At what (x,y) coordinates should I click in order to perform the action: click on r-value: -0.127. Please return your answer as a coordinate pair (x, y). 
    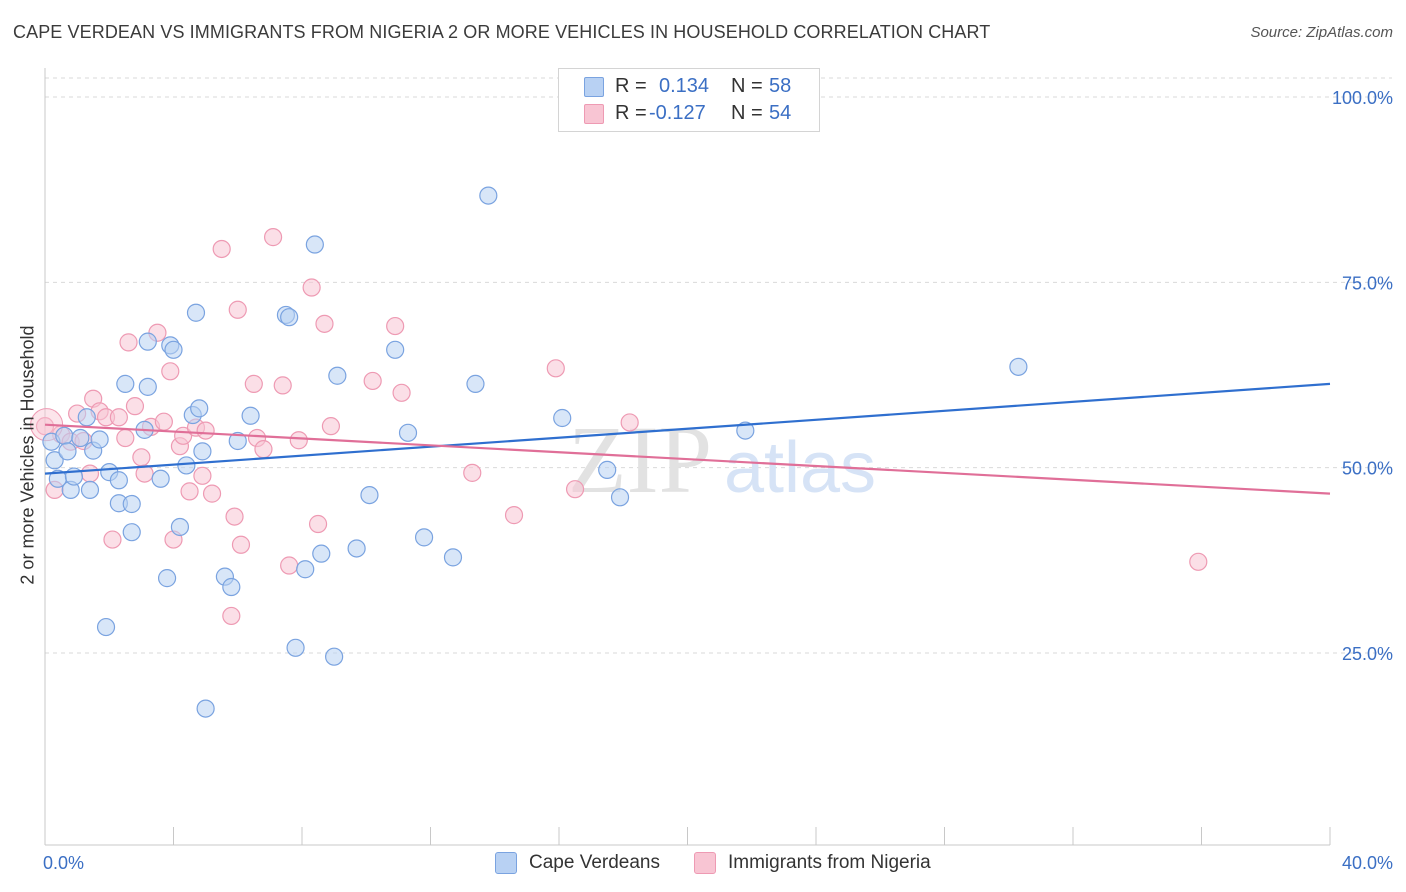
    Looking at the image, I should click on (677, 112).